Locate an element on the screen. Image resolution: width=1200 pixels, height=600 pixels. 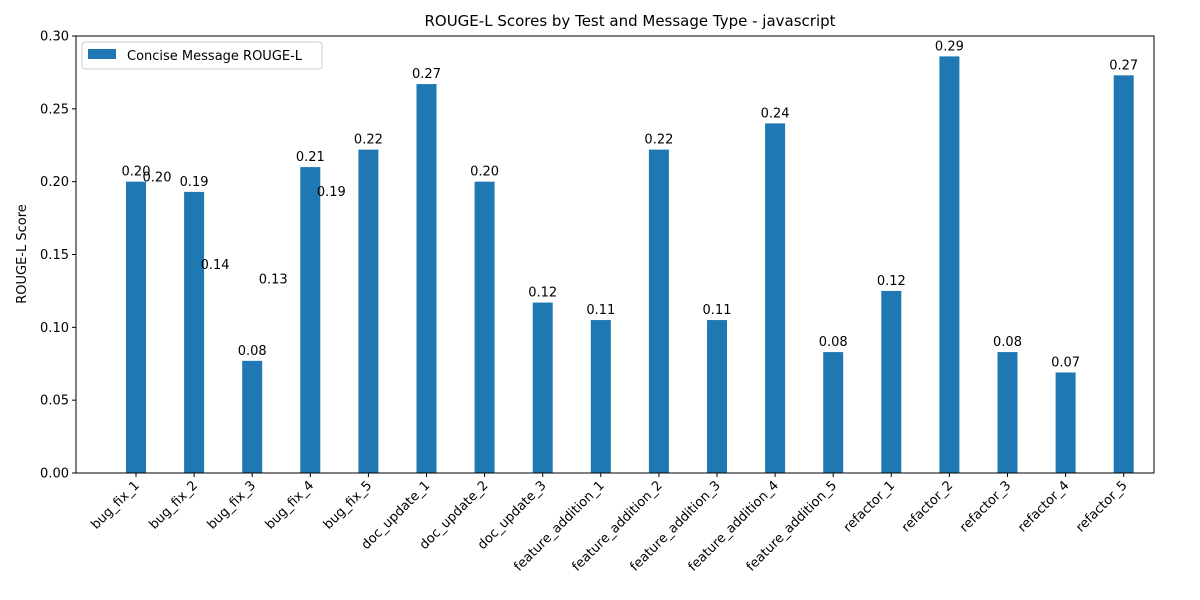
value-label-feature_addition_2: 0.22 is located at coordinates (658, 140).